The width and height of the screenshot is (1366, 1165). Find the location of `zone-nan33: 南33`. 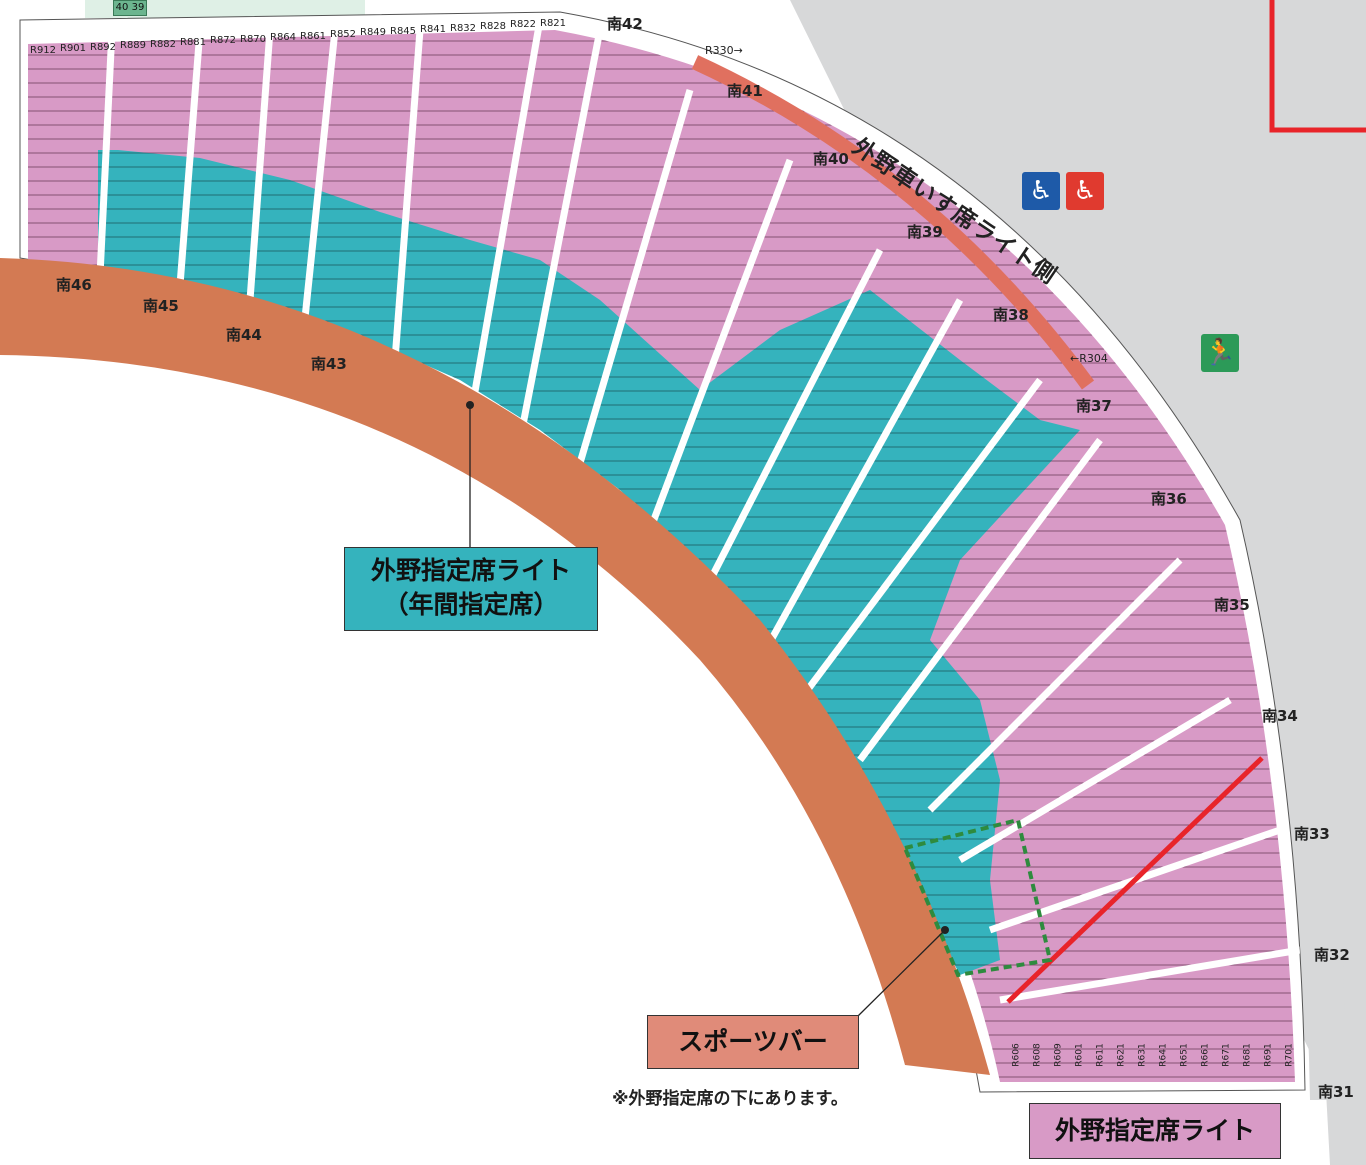

zone-nan33: 南33 is located at coordinates (1312, 834).